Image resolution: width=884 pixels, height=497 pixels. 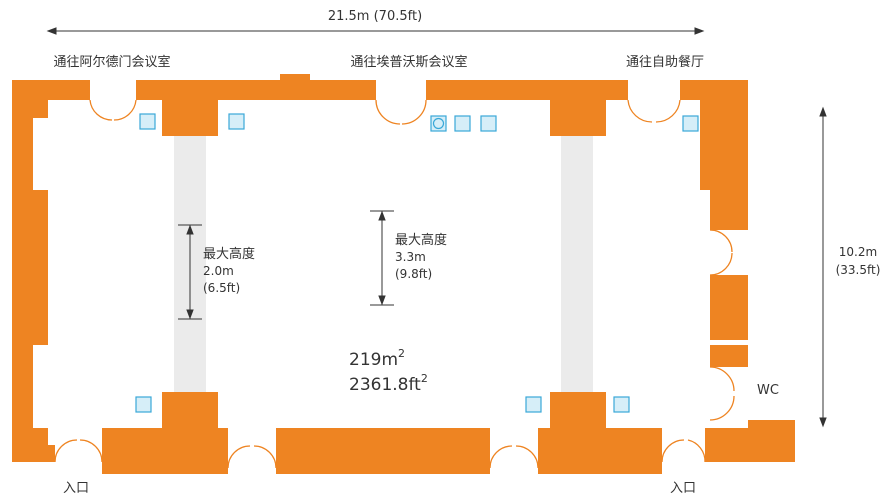 What do you see at coordinates (190, 272) in the screenshot?
I see `ceiling-height-marker-left` at bounding box center [190, 272].